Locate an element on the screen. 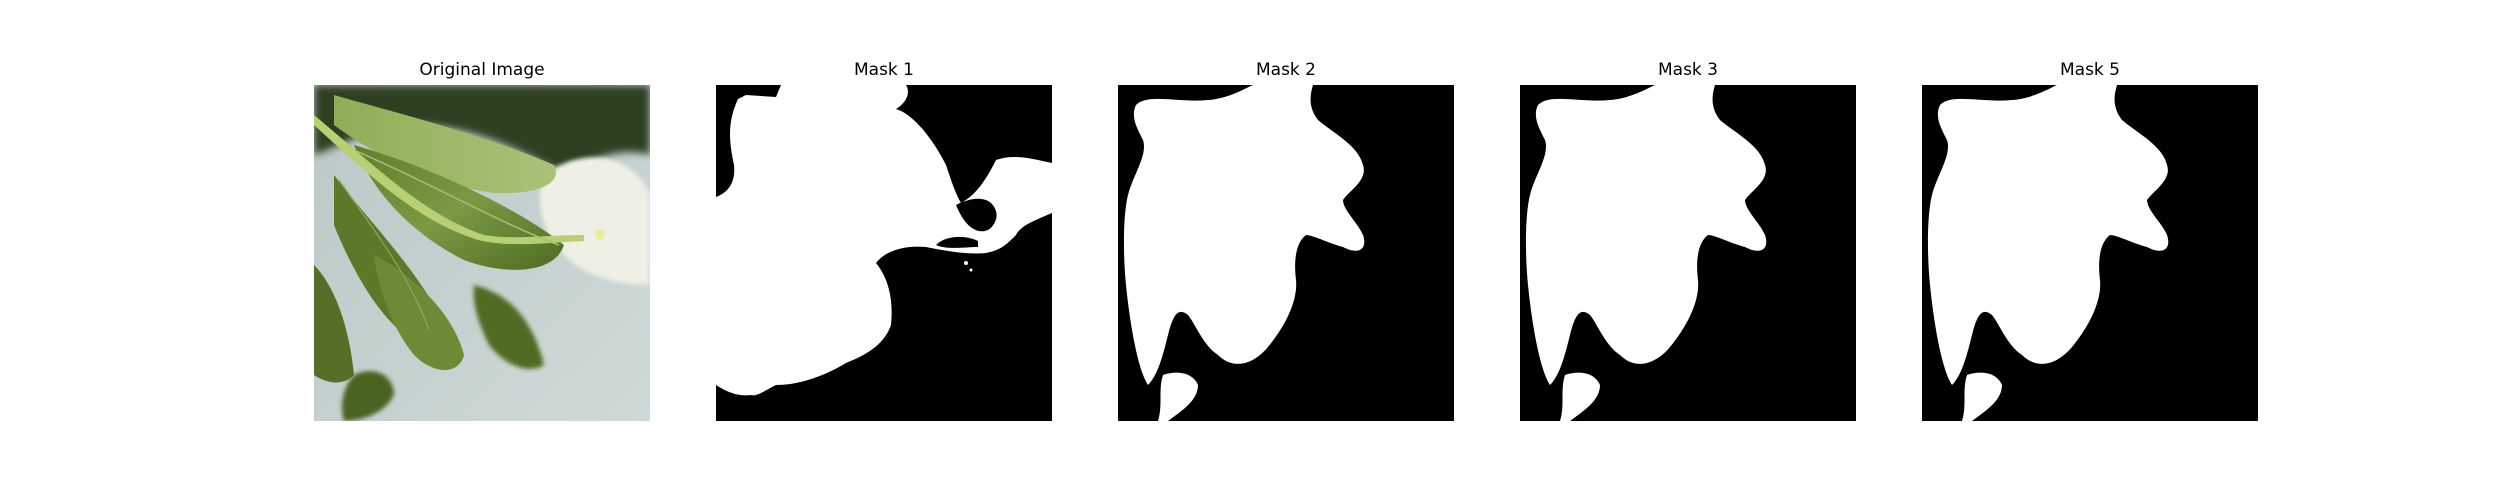 This screenshot has width=2500, height=500. mask-5-image is located at coordinates (2090, 253).